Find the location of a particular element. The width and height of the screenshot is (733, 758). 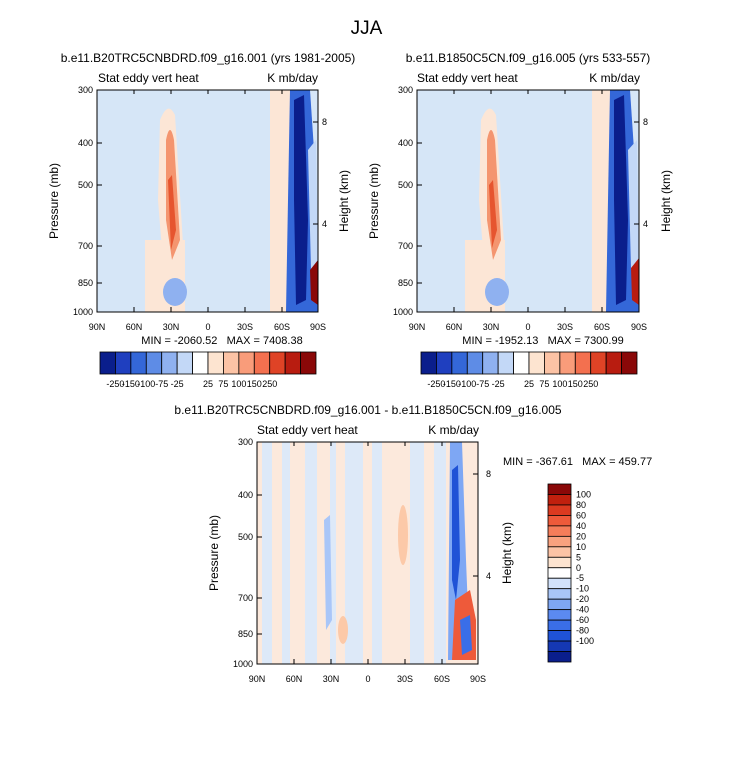

panel-1-xtick-90n: 90N is located at coordinates (97, 327).